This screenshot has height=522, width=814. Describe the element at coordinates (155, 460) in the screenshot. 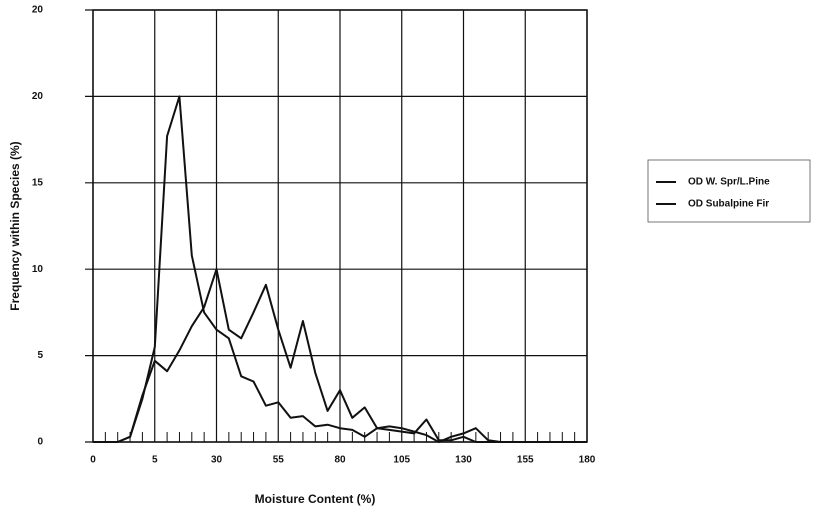

I see `x-tick-label: 5` at that location.